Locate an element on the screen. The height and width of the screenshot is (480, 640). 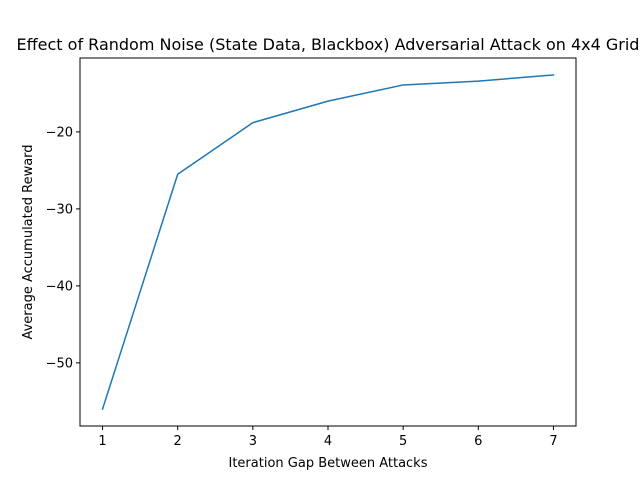
y-tick-label: −30 is located at coordinates (59, 209).